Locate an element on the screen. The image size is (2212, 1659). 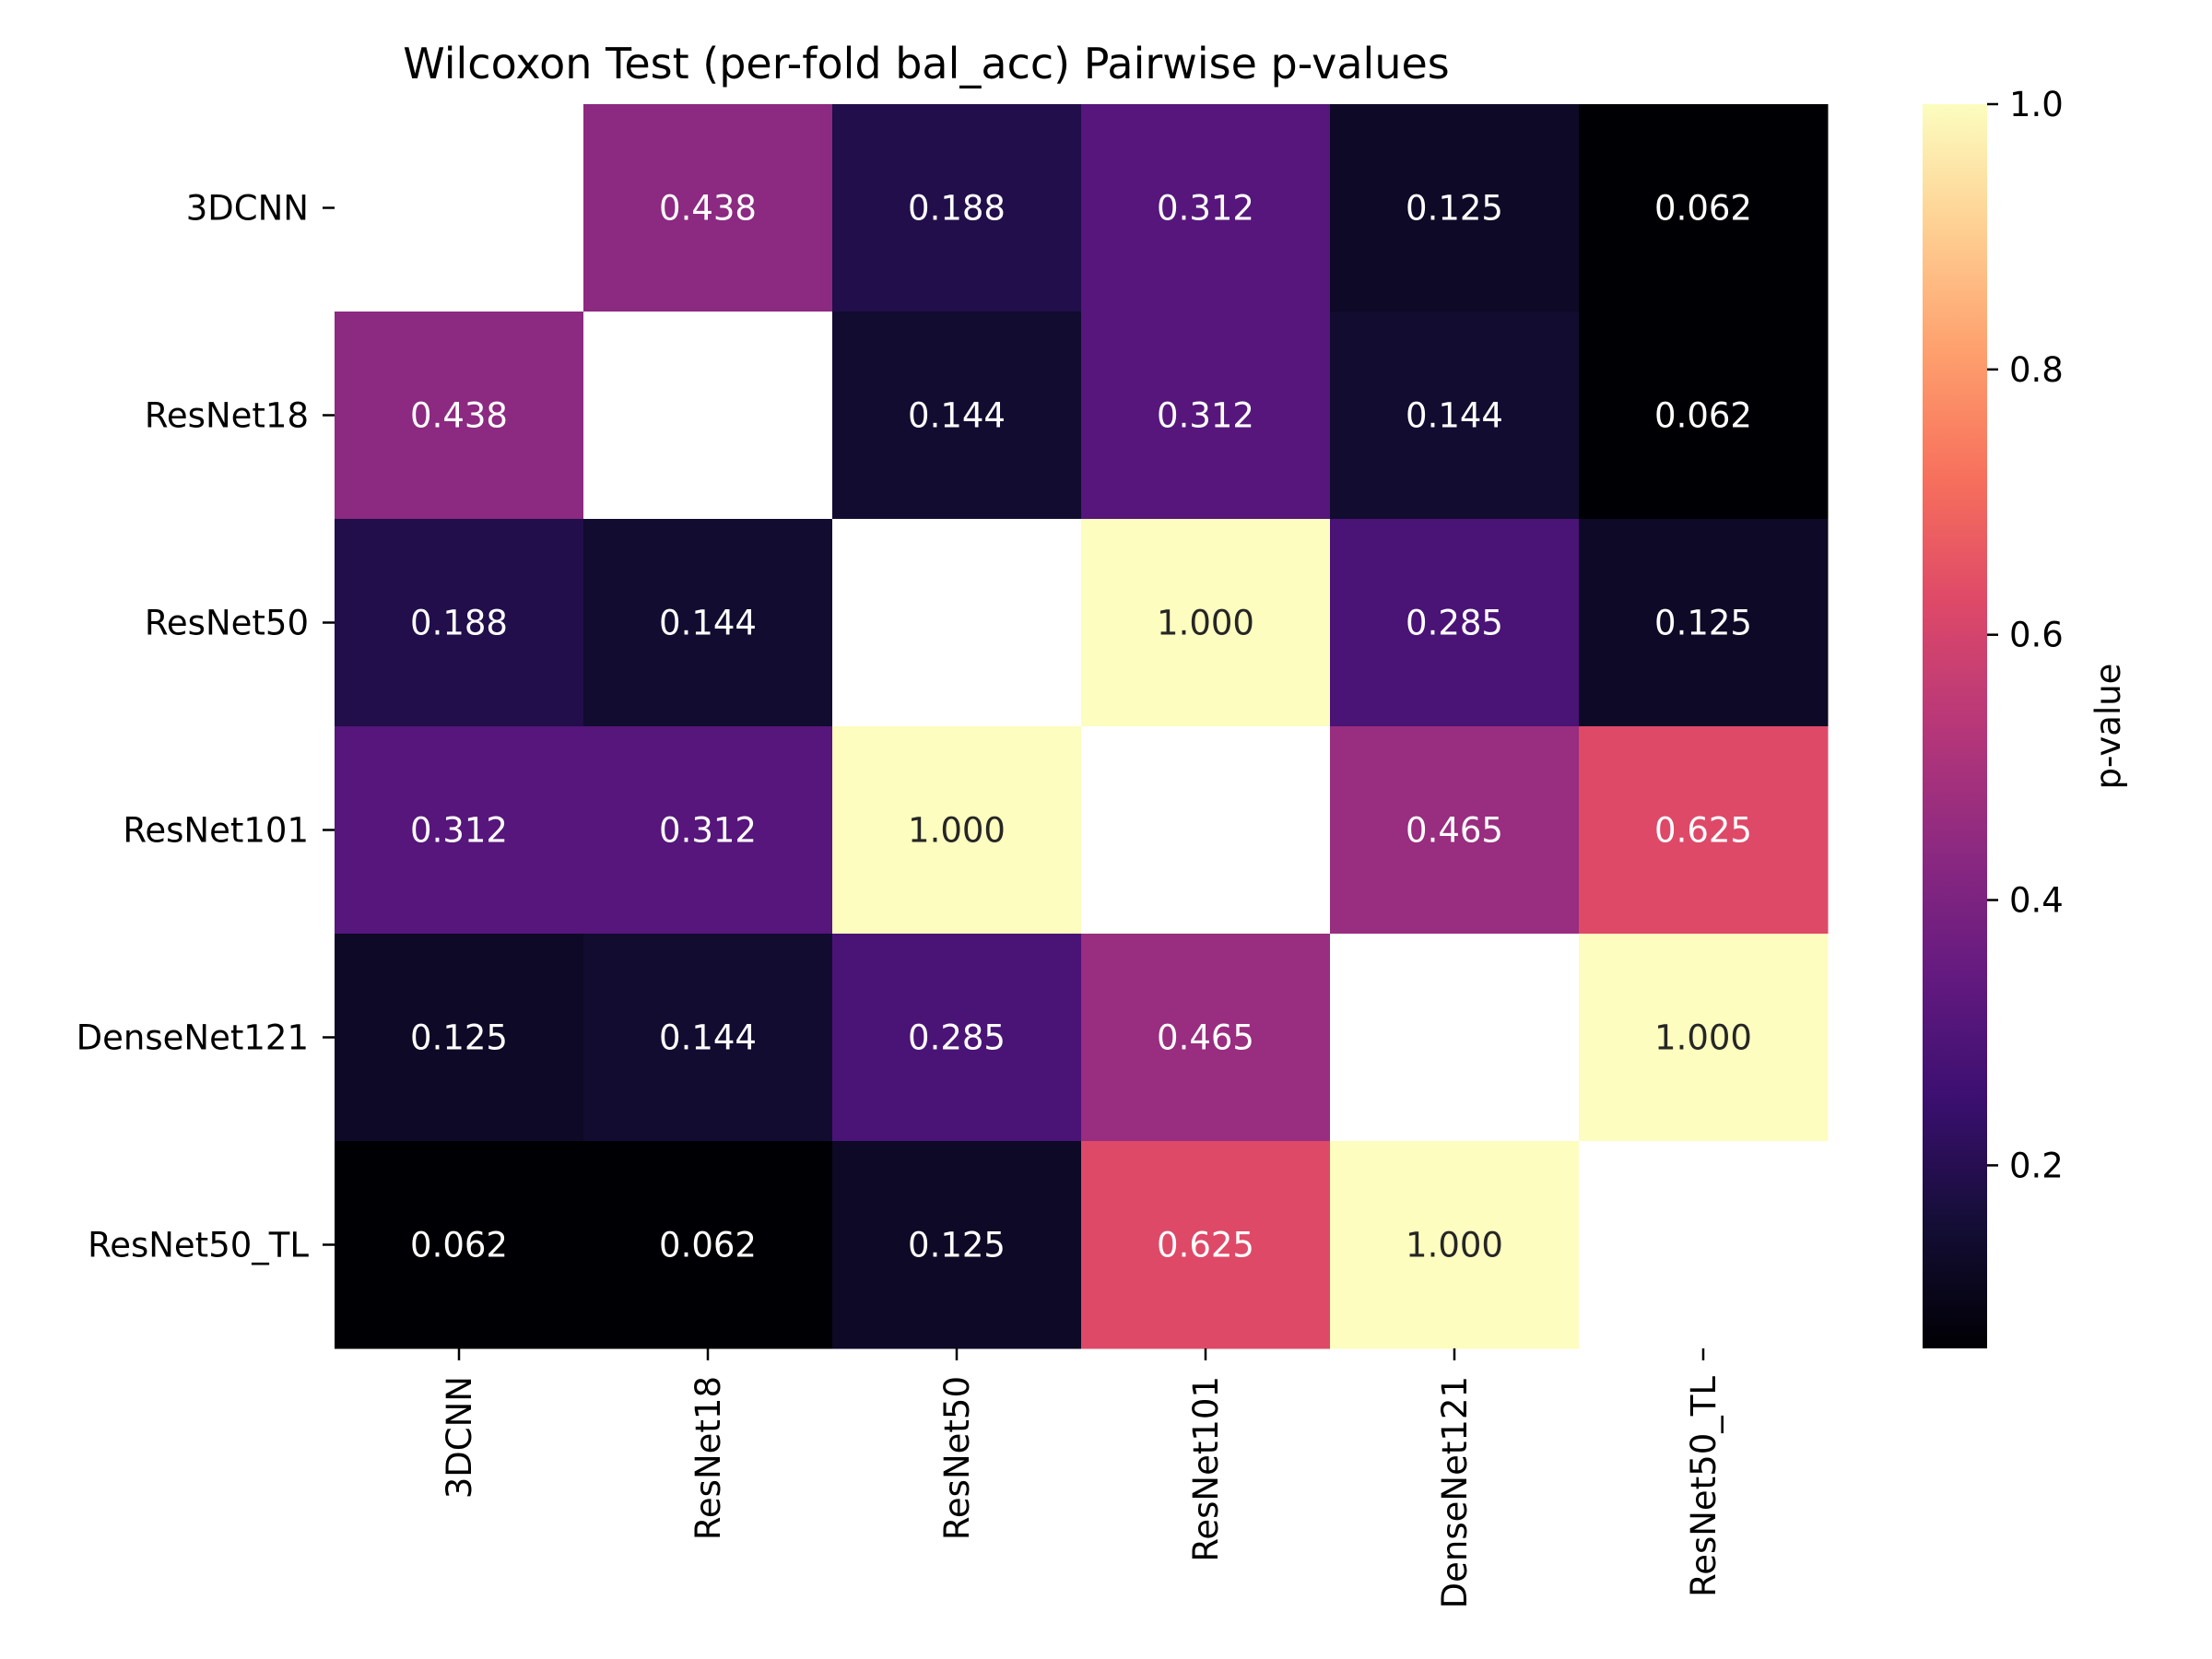
x-tick-label: ResNet101 is located at coordinates (1206, 1469).